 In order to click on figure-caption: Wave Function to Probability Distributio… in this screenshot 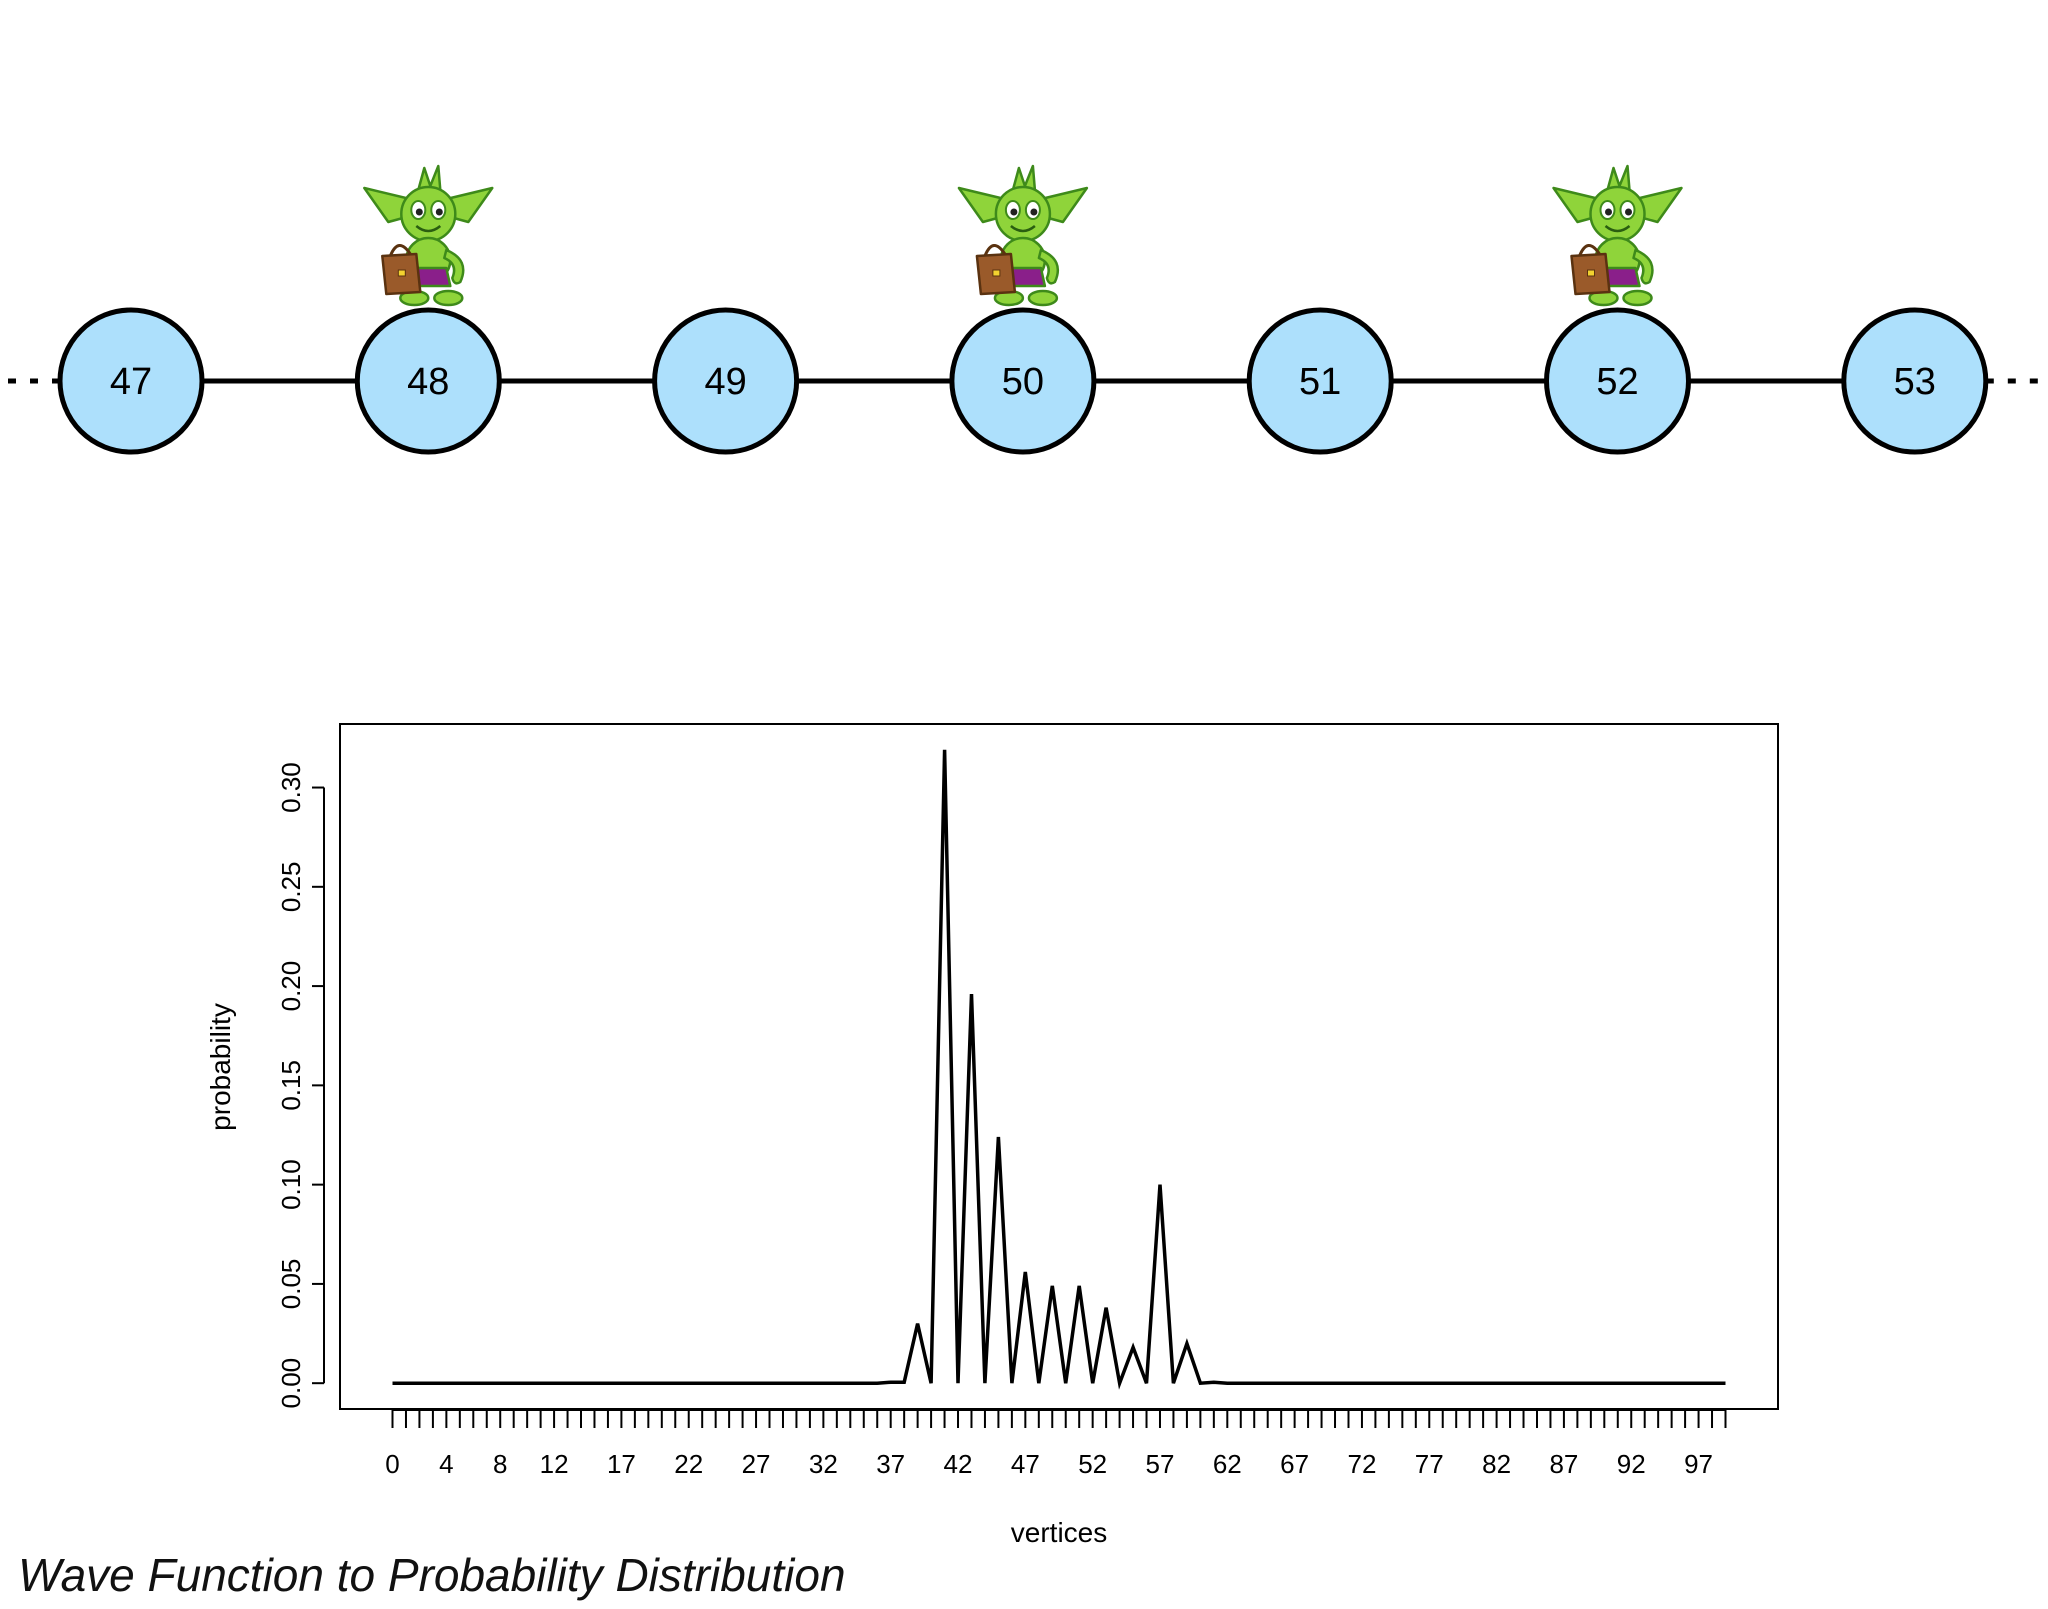, I will do `click(432, 1575)`.